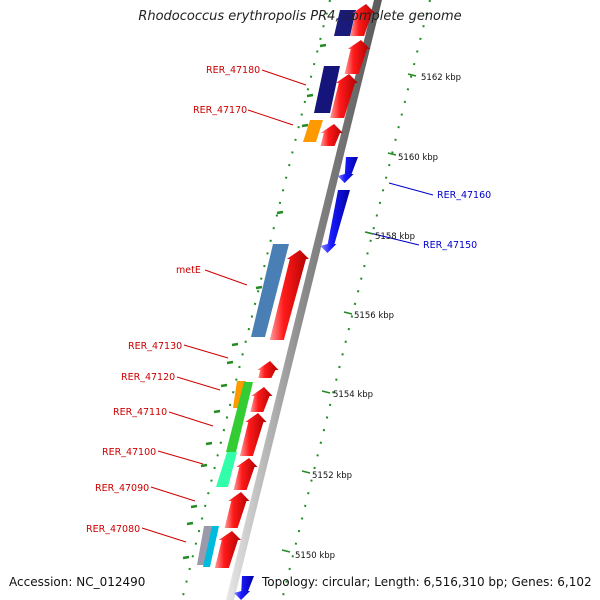  Describe the element at coordinates (327, 89) in the screenshot. I see `gene-block-navy` at that location.